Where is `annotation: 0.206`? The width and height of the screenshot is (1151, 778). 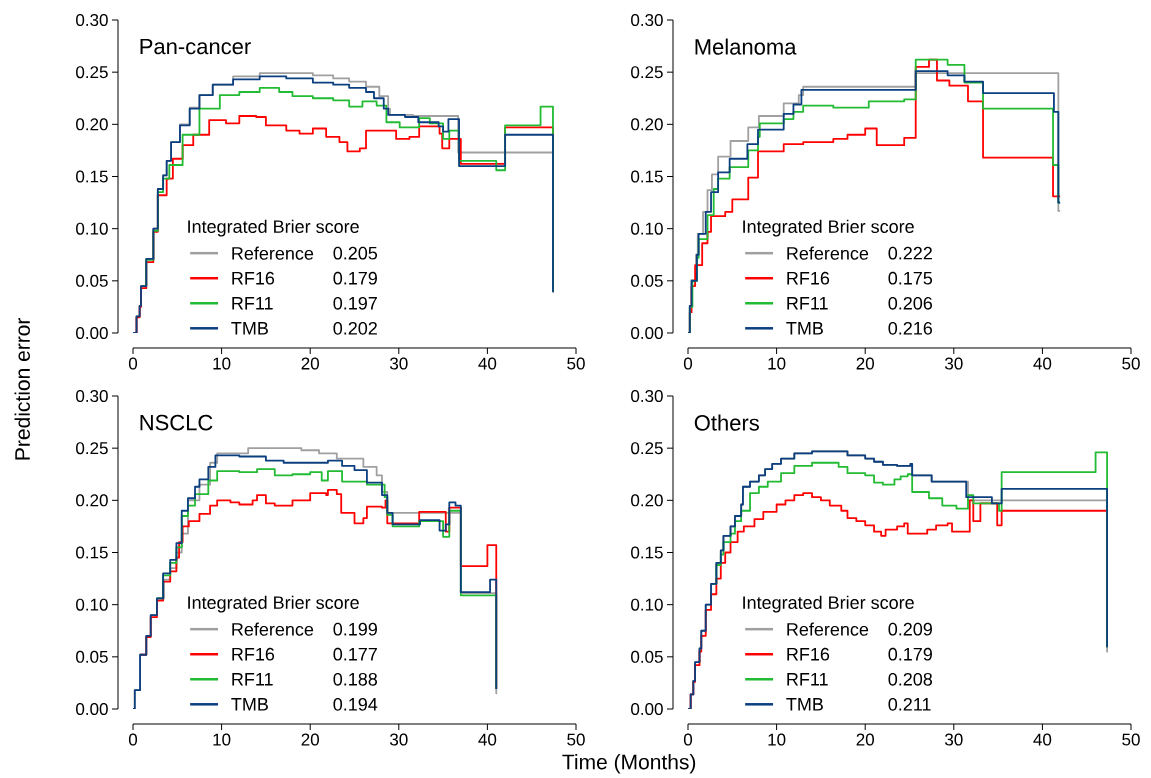
annotation: 0.206 is located at coordinates (910, 303).